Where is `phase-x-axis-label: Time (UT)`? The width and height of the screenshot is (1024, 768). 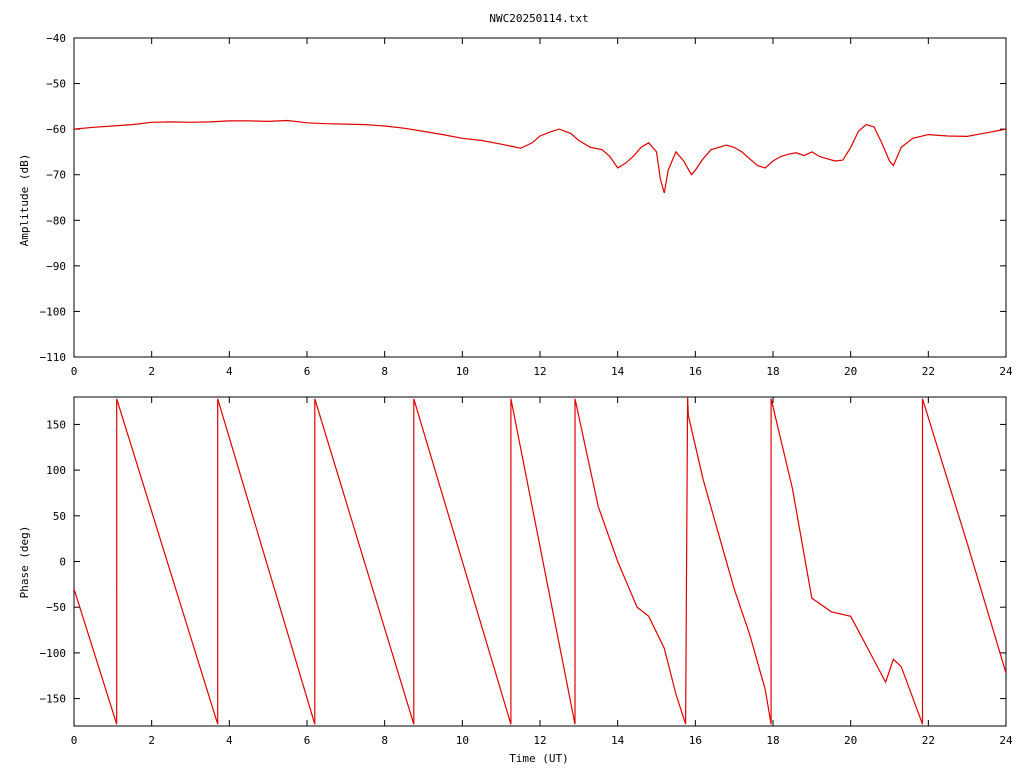
phase-x-axis-label: Time (UT) is located at coordinates (539, 758).